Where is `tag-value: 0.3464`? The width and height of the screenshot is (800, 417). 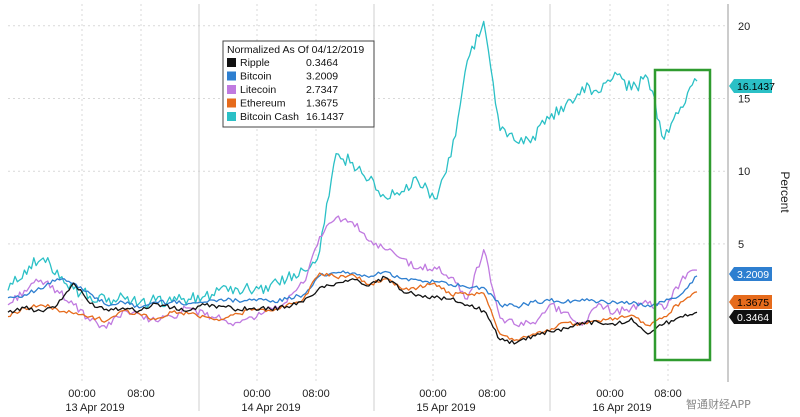
tag-value: 0.3464 is located at coordinates (753, 318).